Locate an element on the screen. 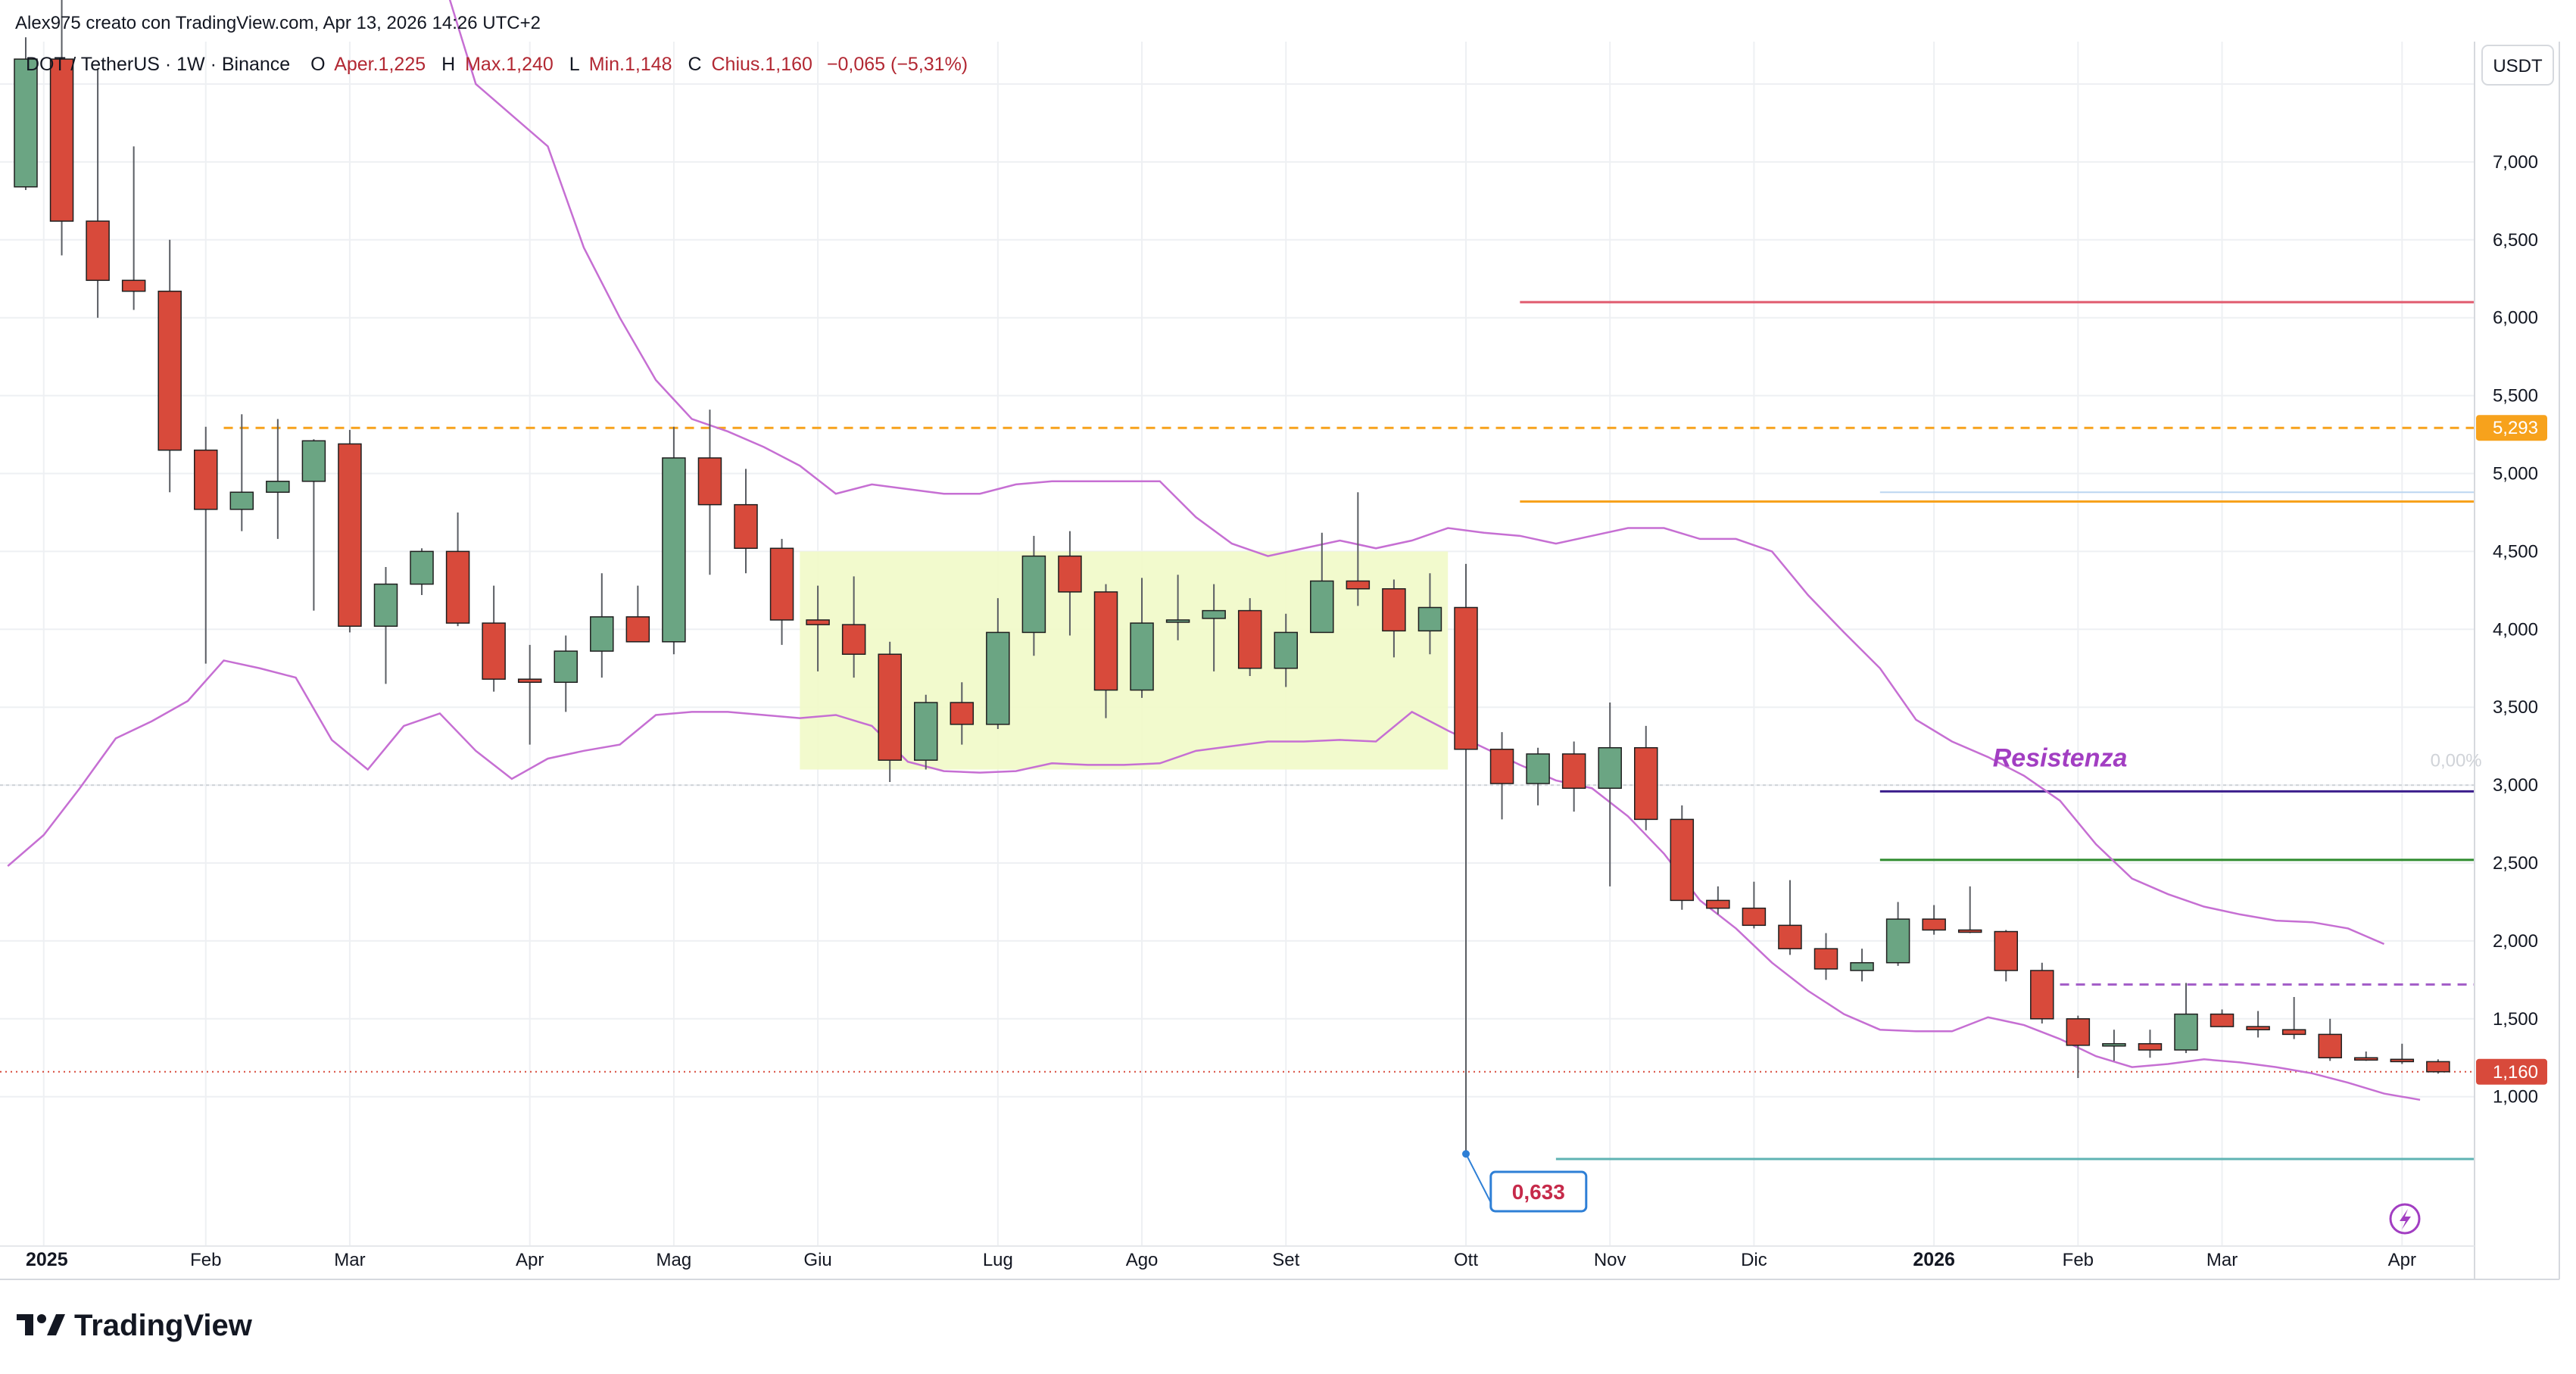 The image size is (2576, 1374). x-tick-label: Lug is located at coordinates (998, 1260).